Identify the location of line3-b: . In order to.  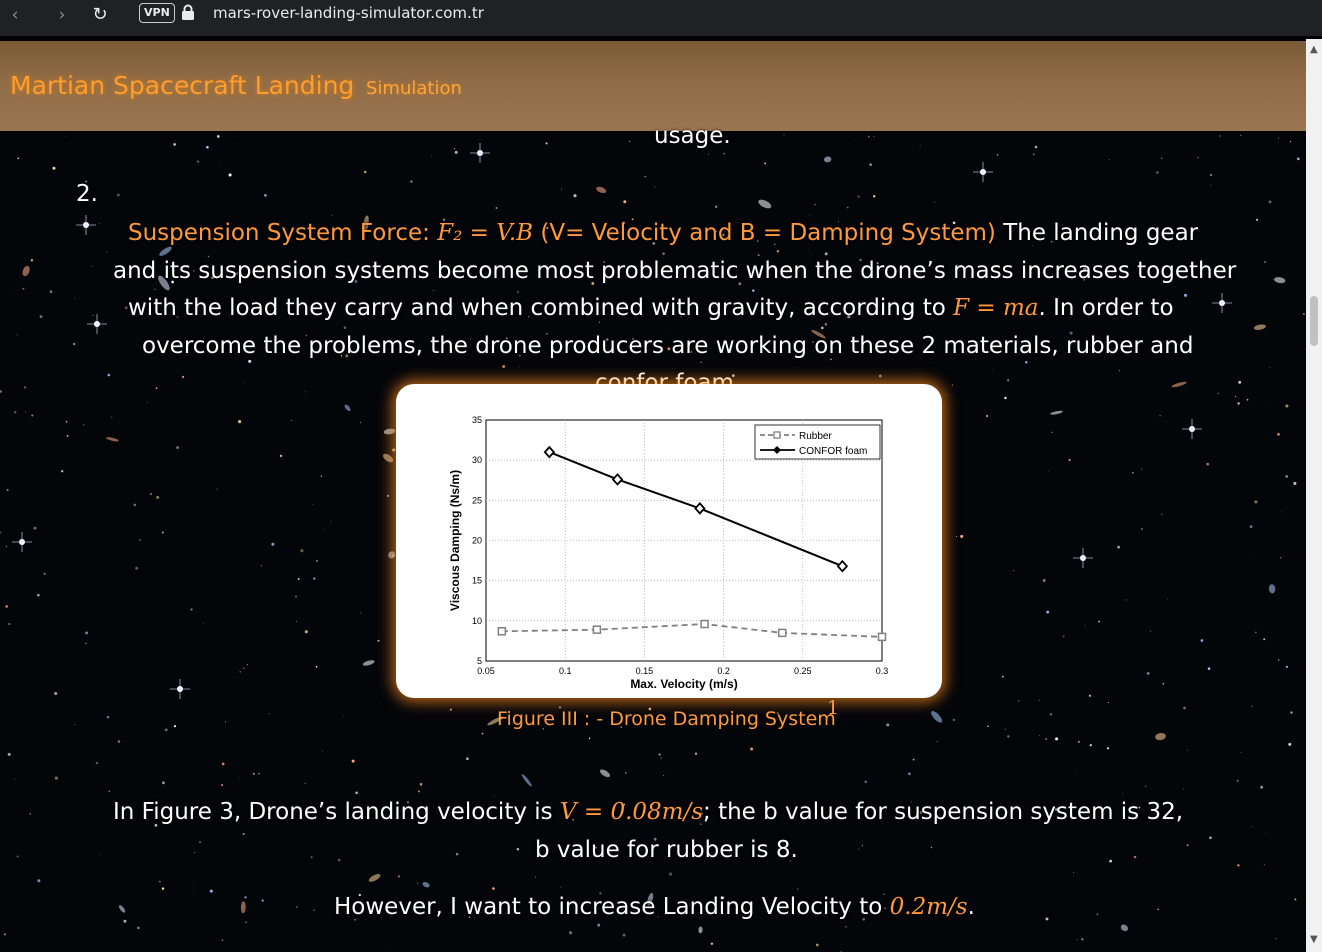
(1106, 308).